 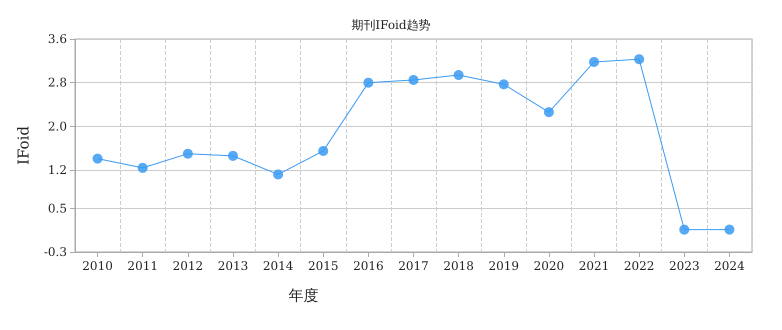 I want to click on x-axis-title: 年度, so click(x=303, y=295).